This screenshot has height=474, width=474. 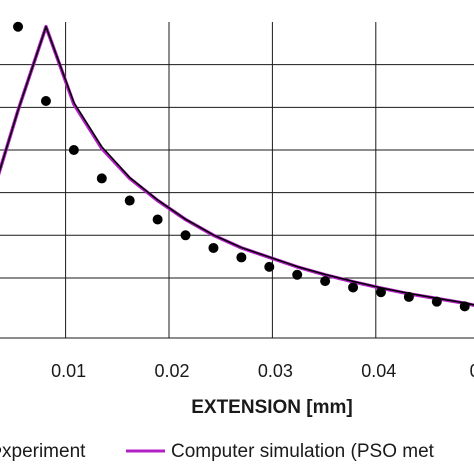 What do you see at coordinates (68, 371) in the screenshot?
I see `x-tick-label: 0.01` at bounding box center [68, 371].